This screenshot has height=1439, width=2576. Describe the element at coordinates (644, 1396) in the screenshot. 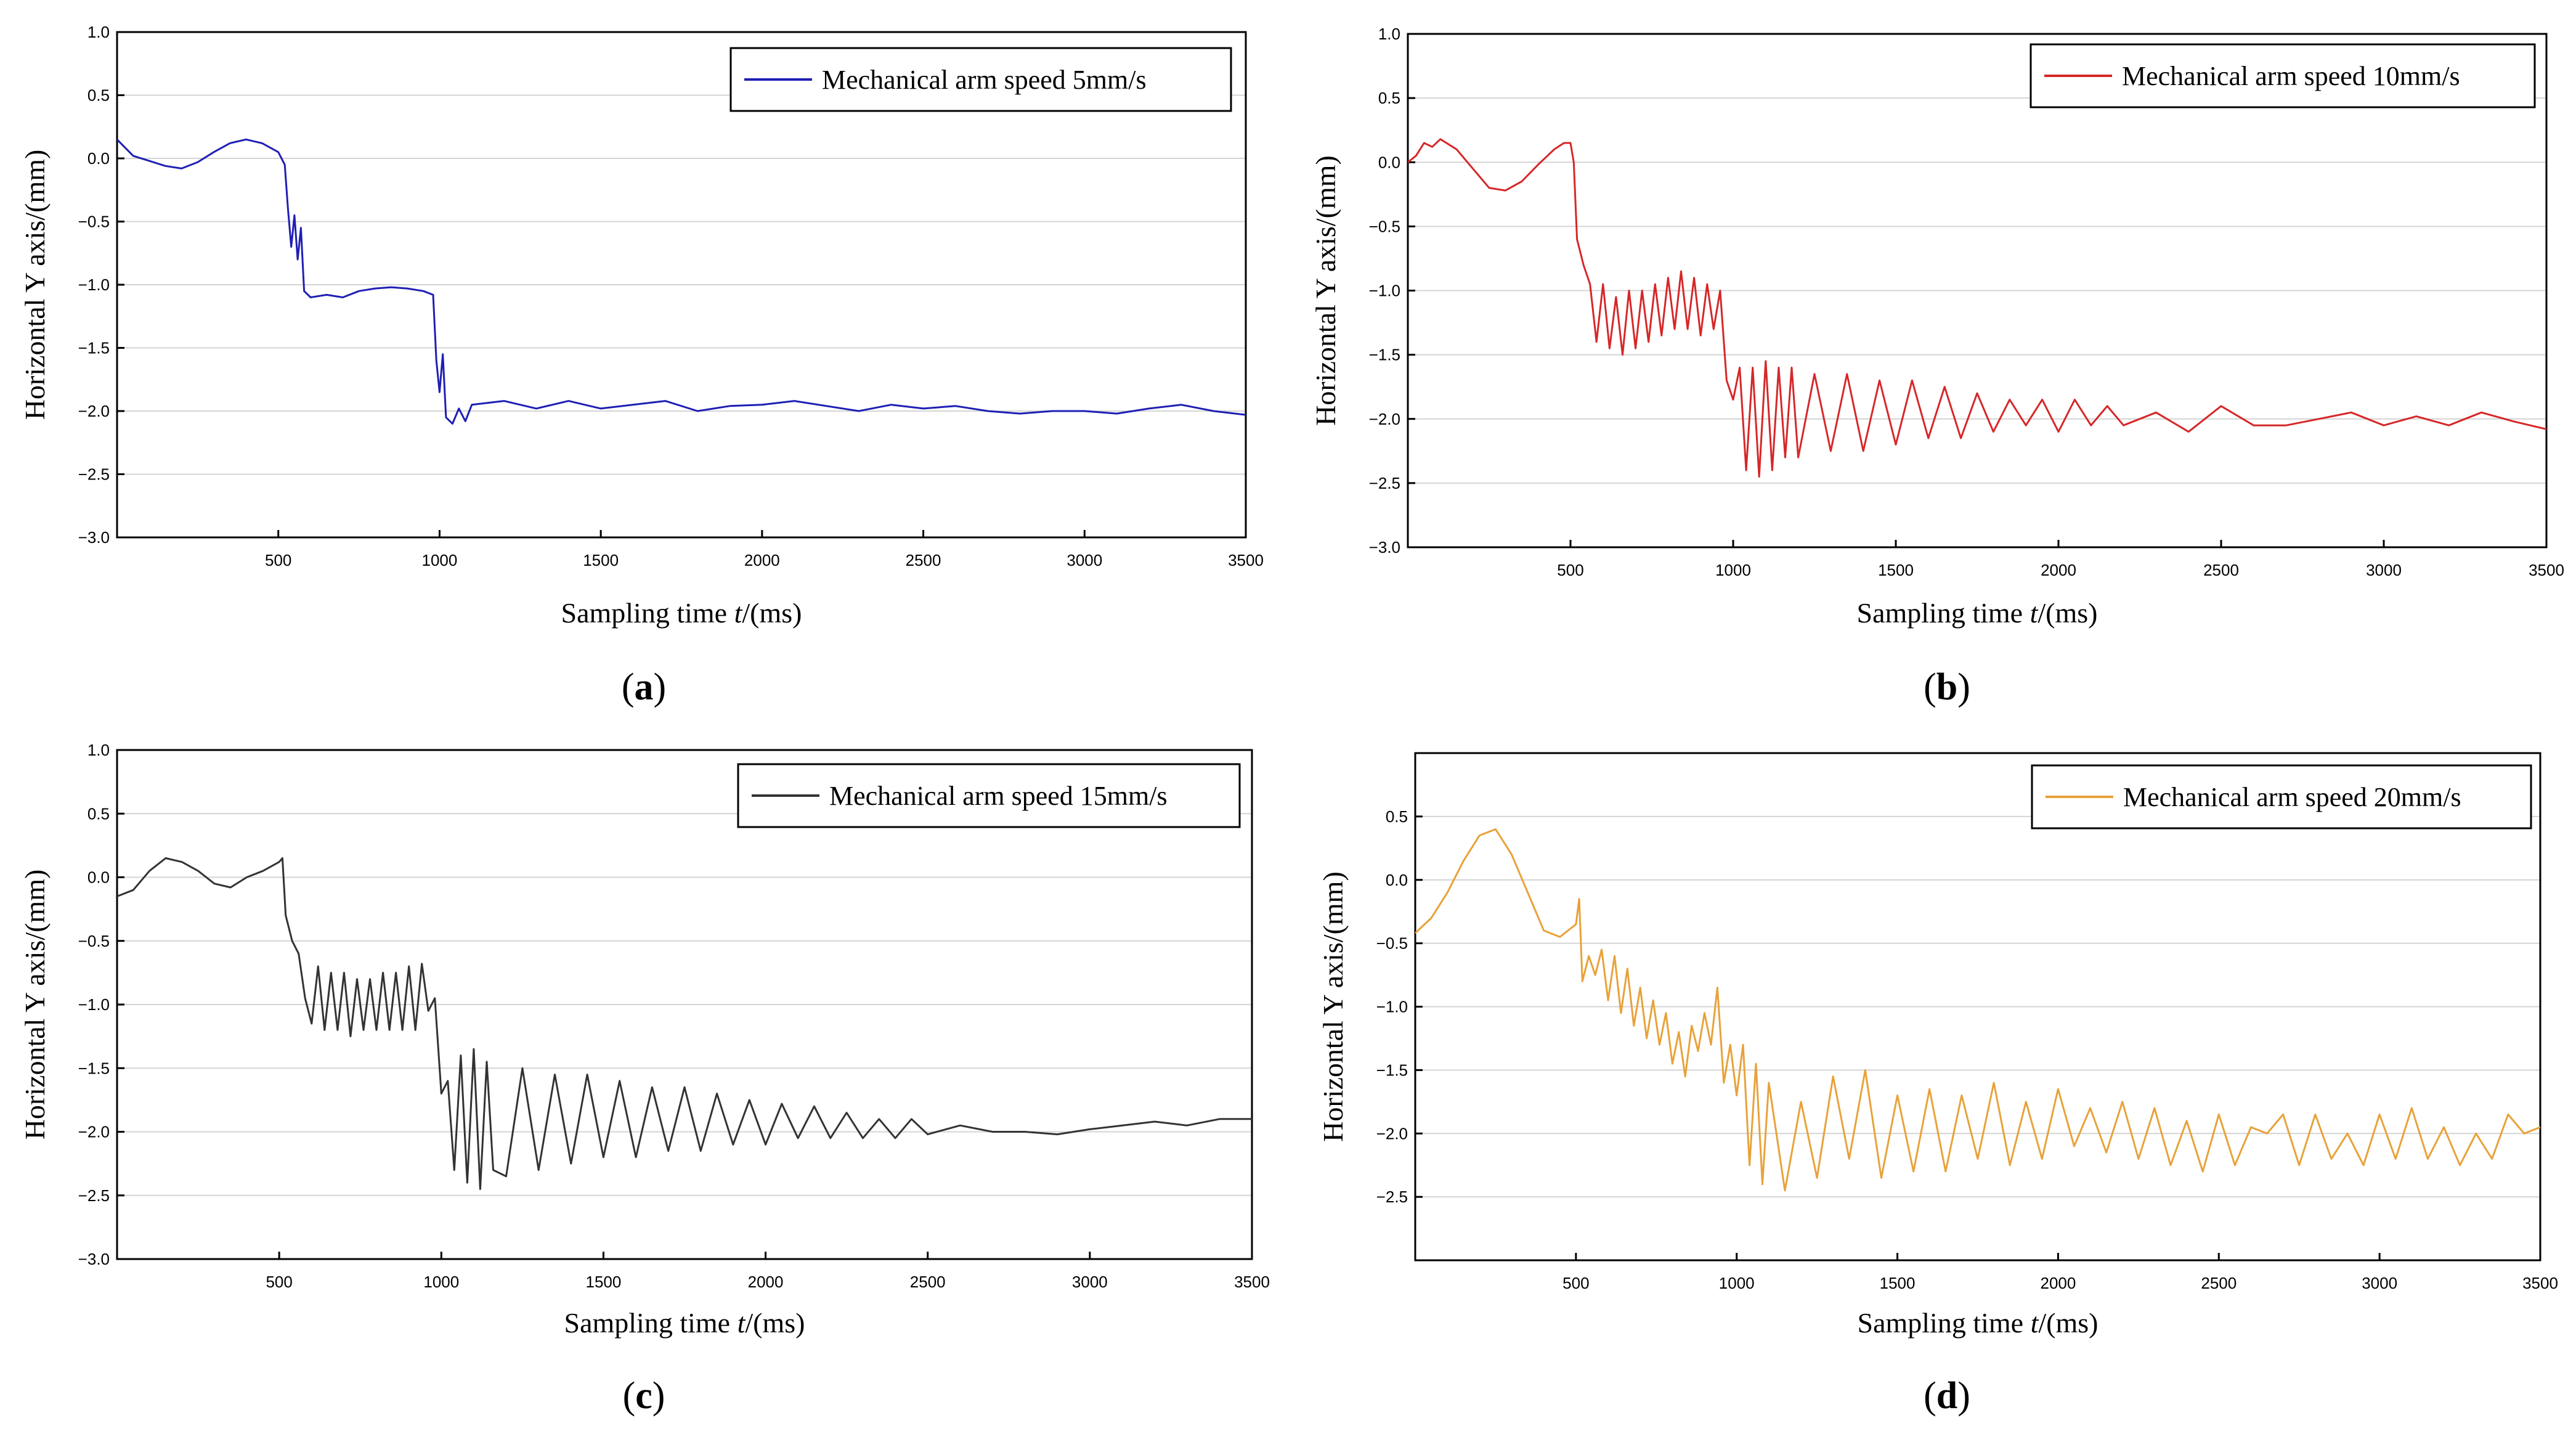

I see `panel-label: (c)` at that location.